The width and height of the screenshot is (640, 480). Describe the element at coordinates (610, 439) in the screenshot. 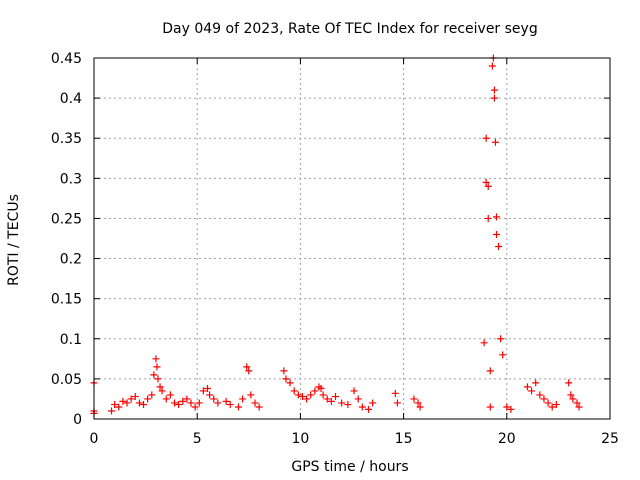

I see `x-tick-label: 25` at that location.